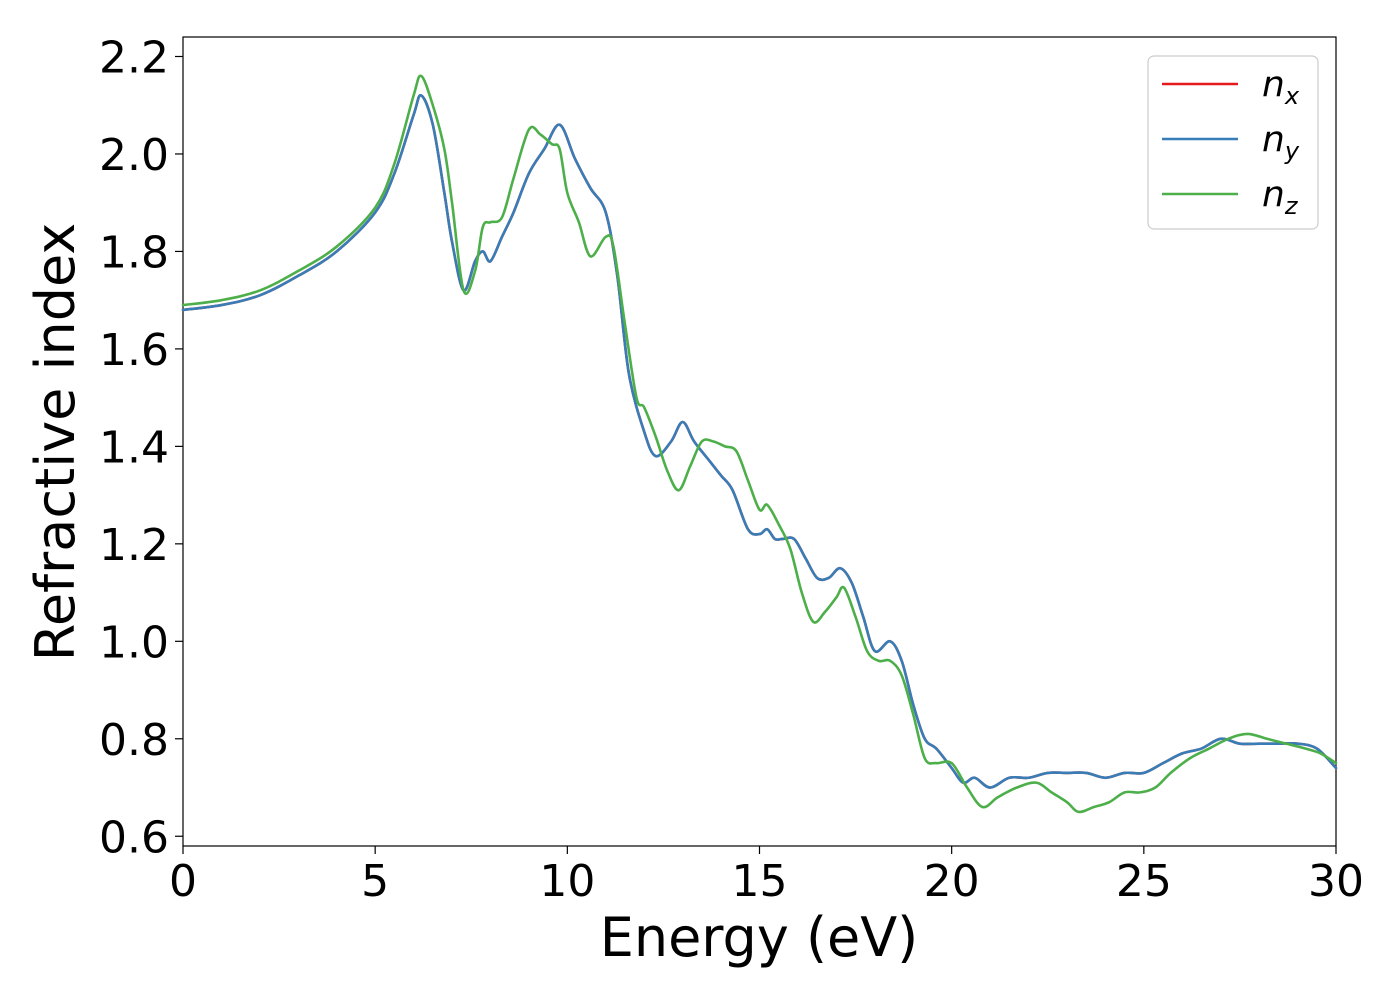  I want to click on x-tick-label: 0, so click(183, 881).